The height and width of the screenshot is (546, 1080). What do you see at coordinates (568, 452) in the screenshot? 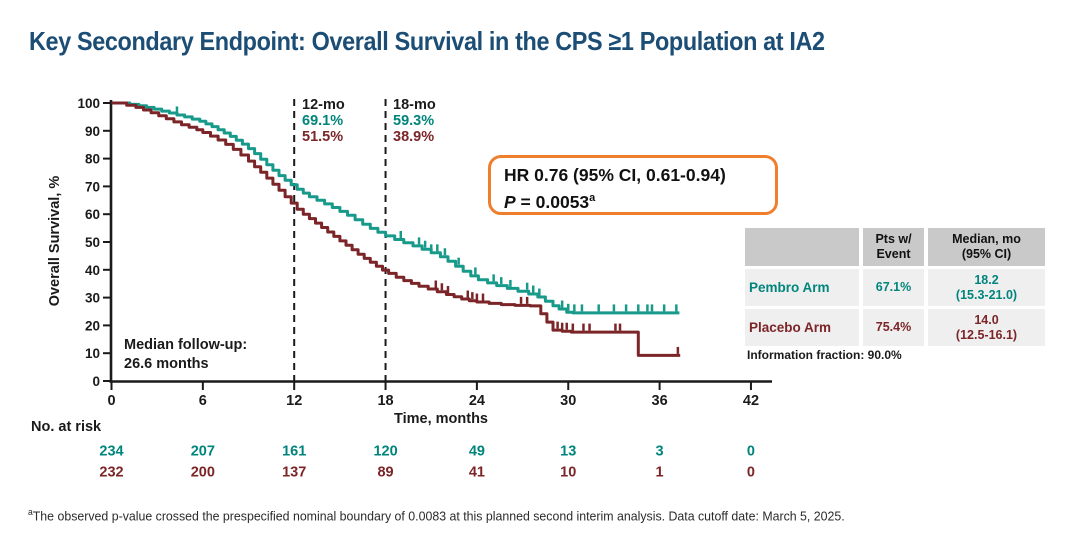
I see `risk-count-pembro-arm: 13` at bounding box center [568, 452].